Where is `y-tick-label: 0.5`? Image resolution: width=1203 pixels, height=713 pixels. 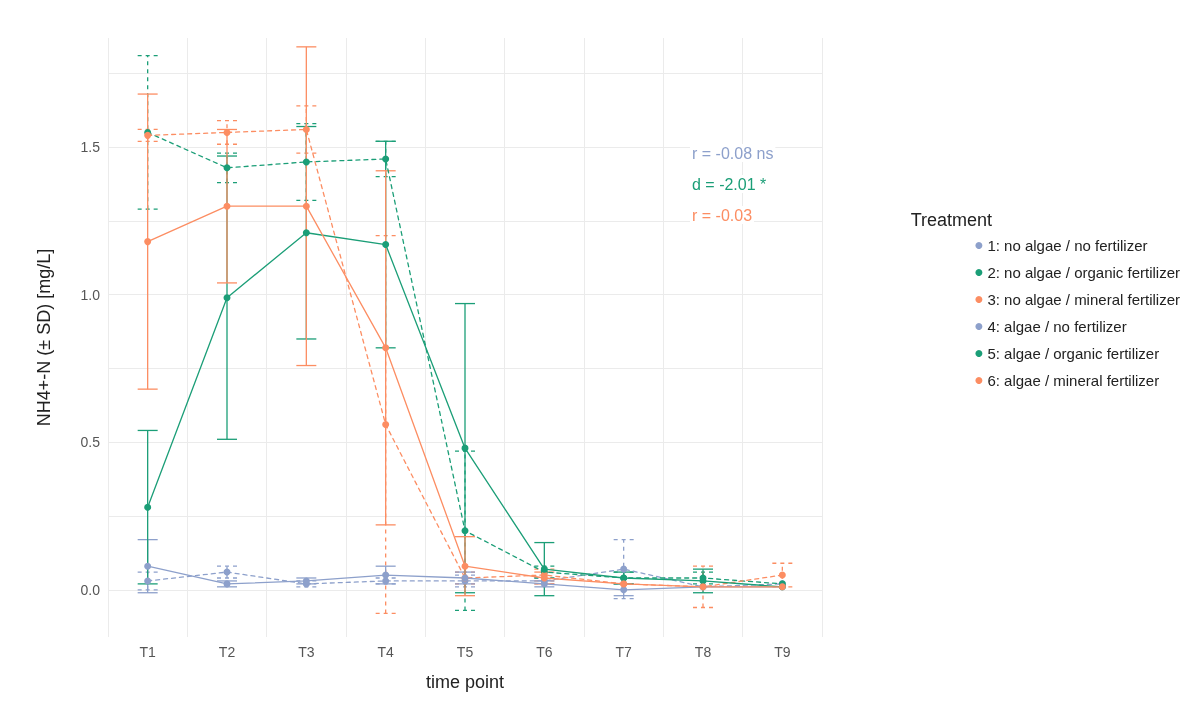
y-tick-label: 0.5 is located at coordinates (90, 442).